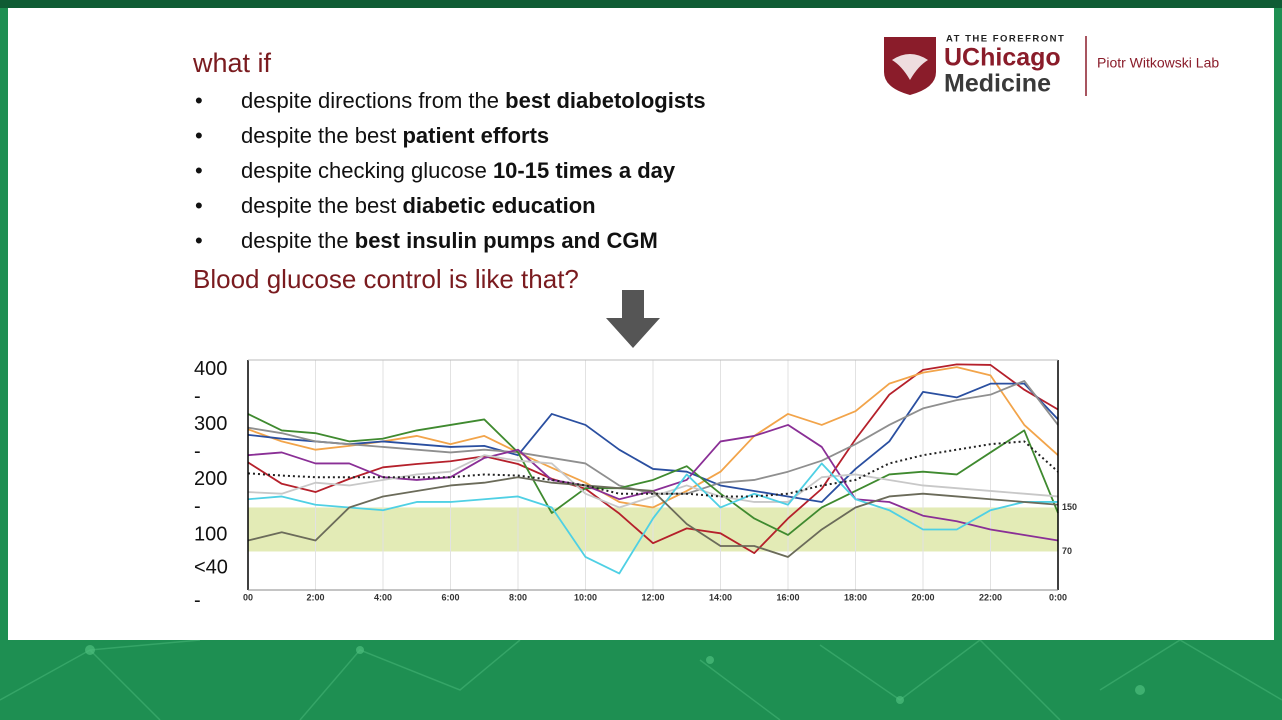 Image resolution: width=1282 pixels, height=720 pixels. I want to click on x-tick-label: 2:00, so click(315, 597).